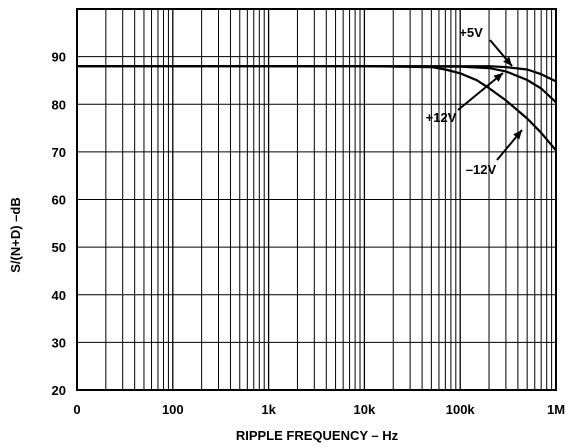 This screenshot has width=566, height=447. I want to click on x-axis-title: RIPPLE FREQUENCY – Hz, so click(317, 435).